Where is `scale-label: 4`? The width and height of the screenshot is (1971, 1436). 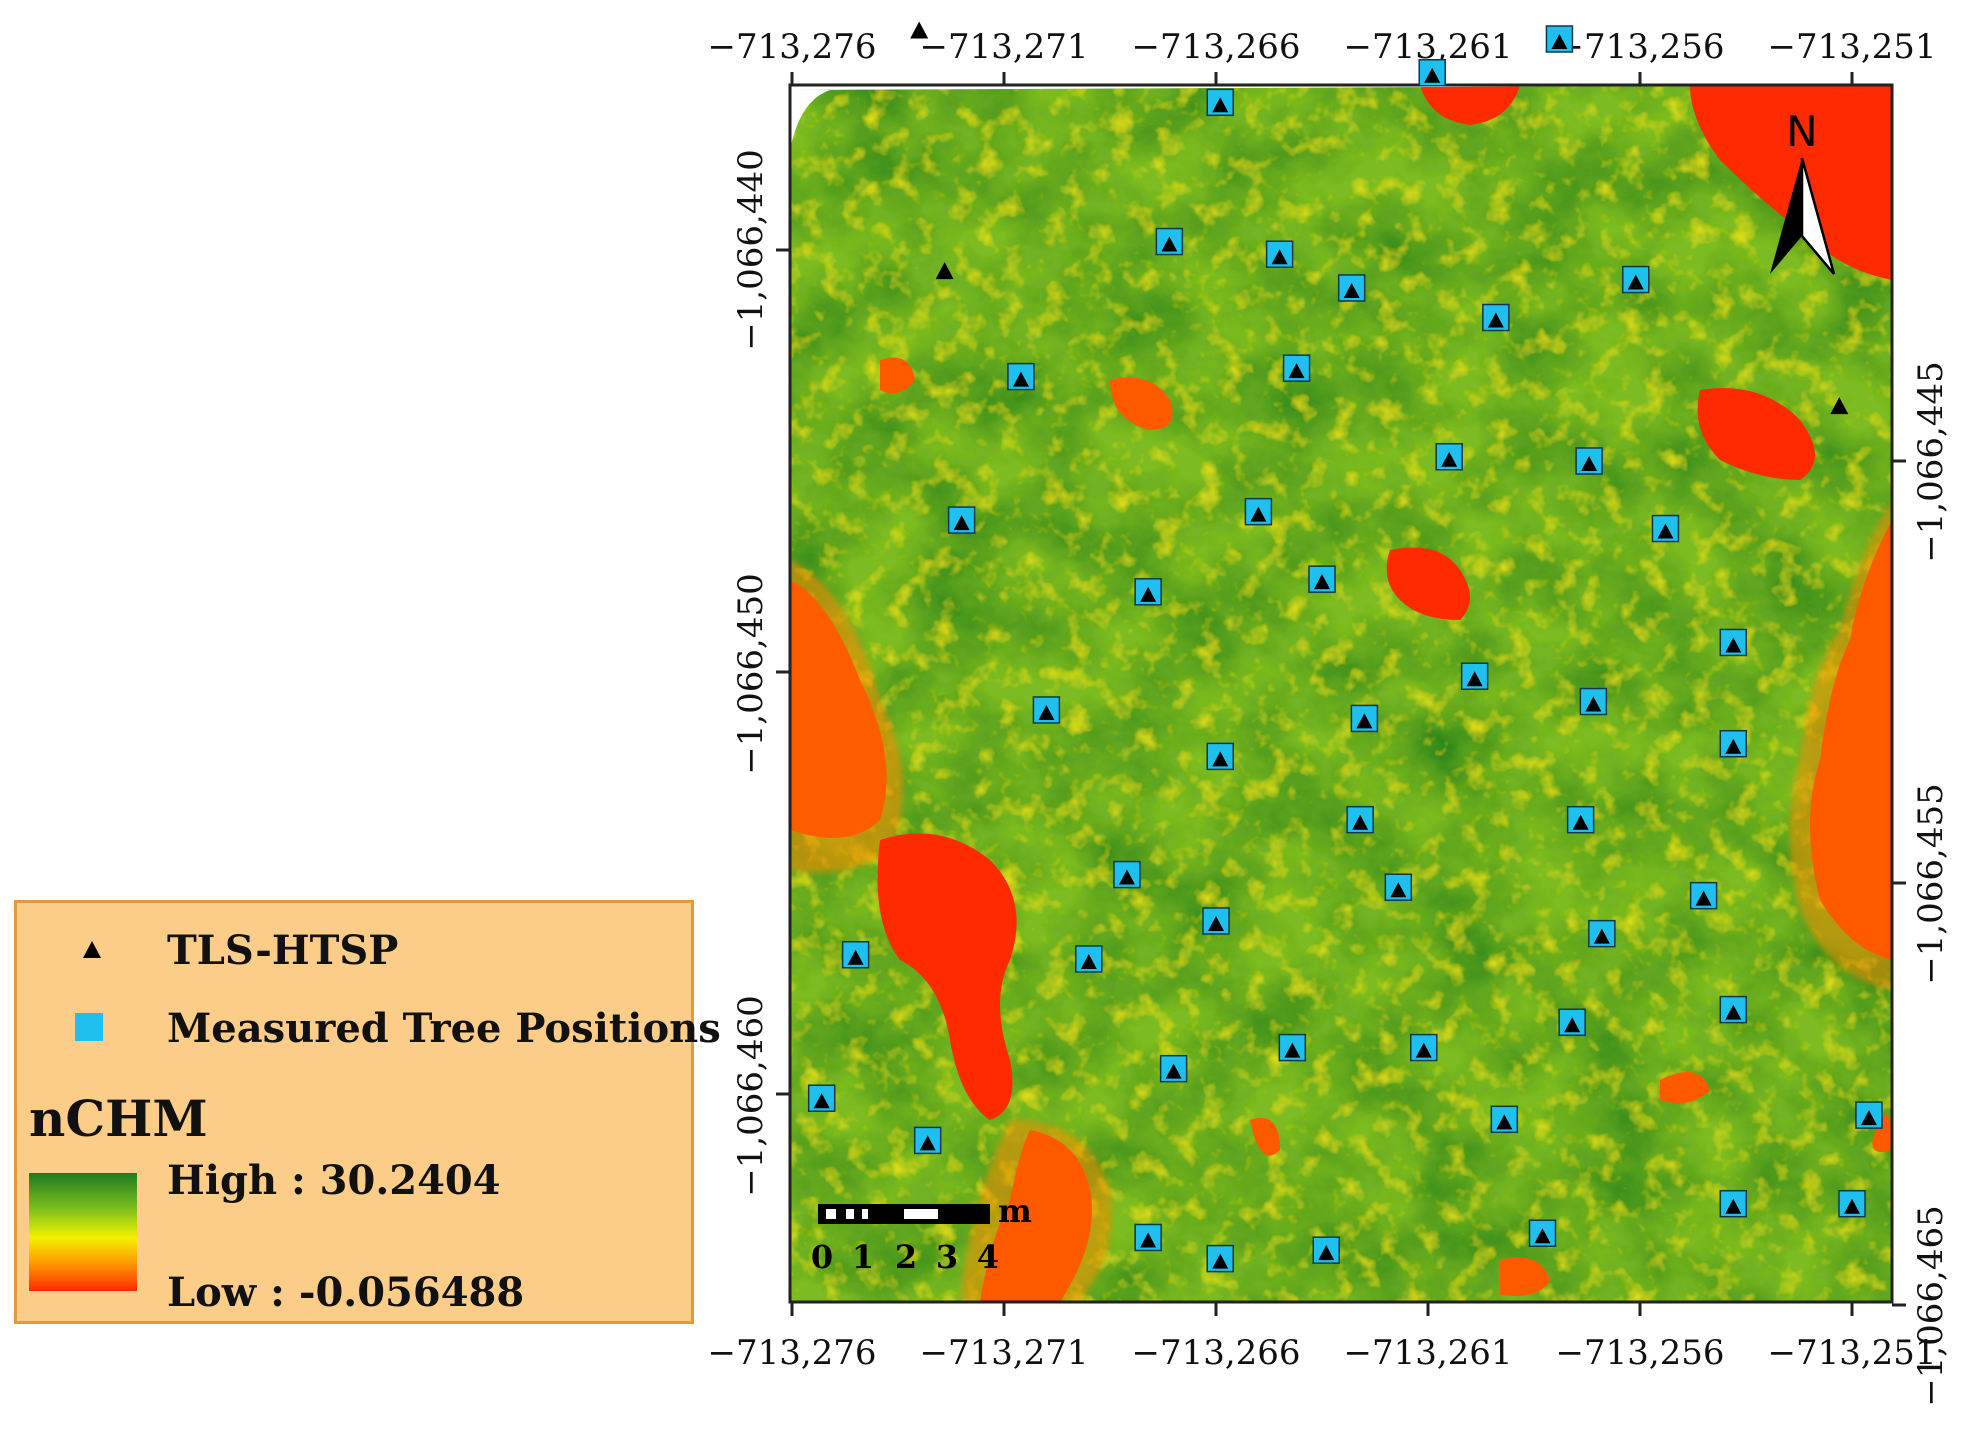 scale-label: 4 is located at coordinates (988, 1257).